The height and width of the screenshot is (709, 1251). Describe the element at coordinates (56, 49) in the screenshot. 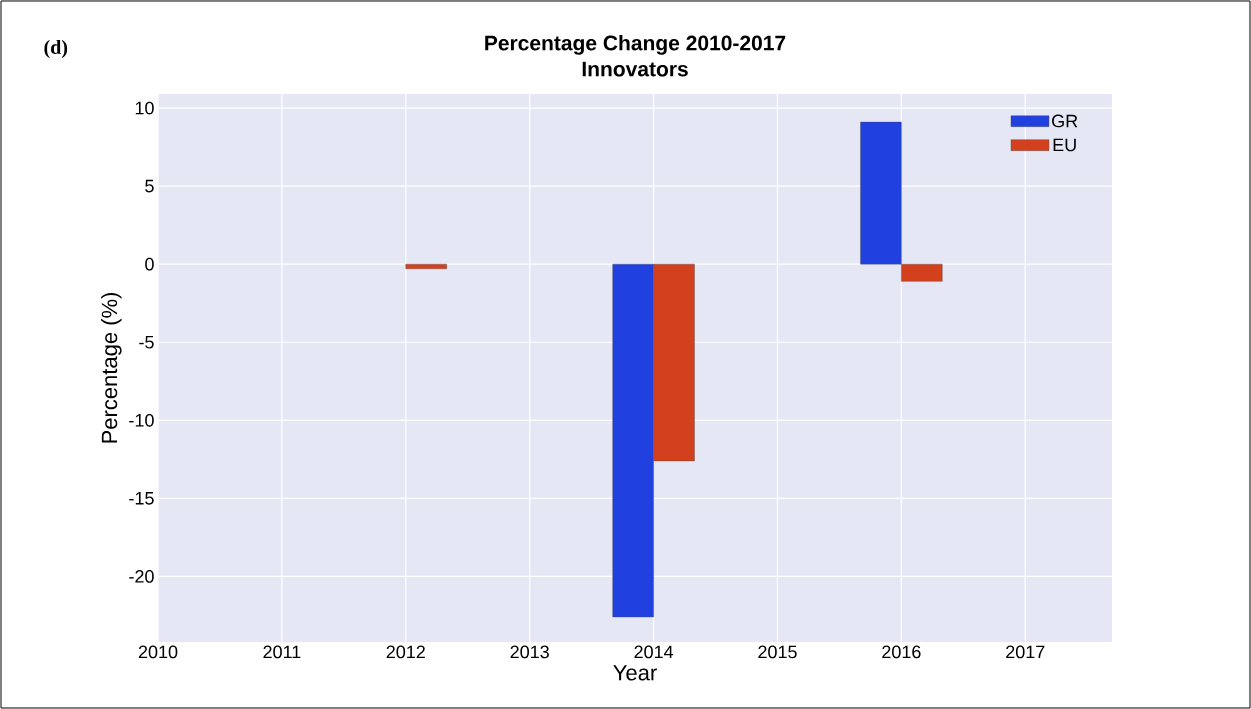

I see `text: (d)` at that location.